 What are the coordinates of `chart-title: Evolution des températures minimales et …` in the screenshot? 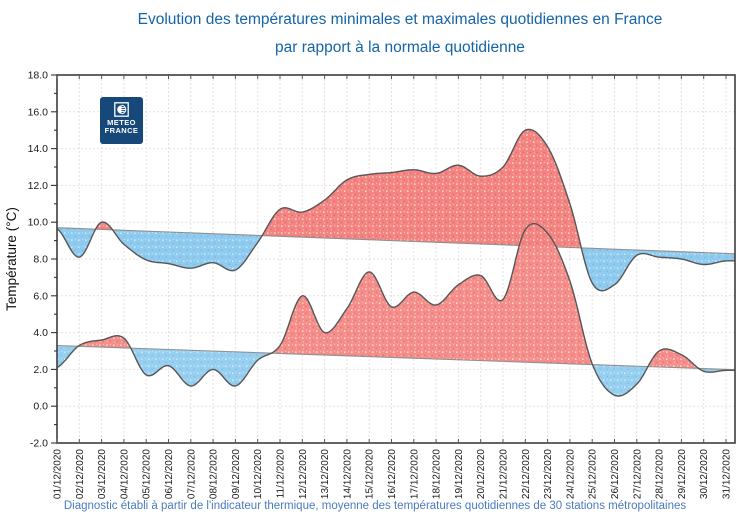 It's located at (400, 34).